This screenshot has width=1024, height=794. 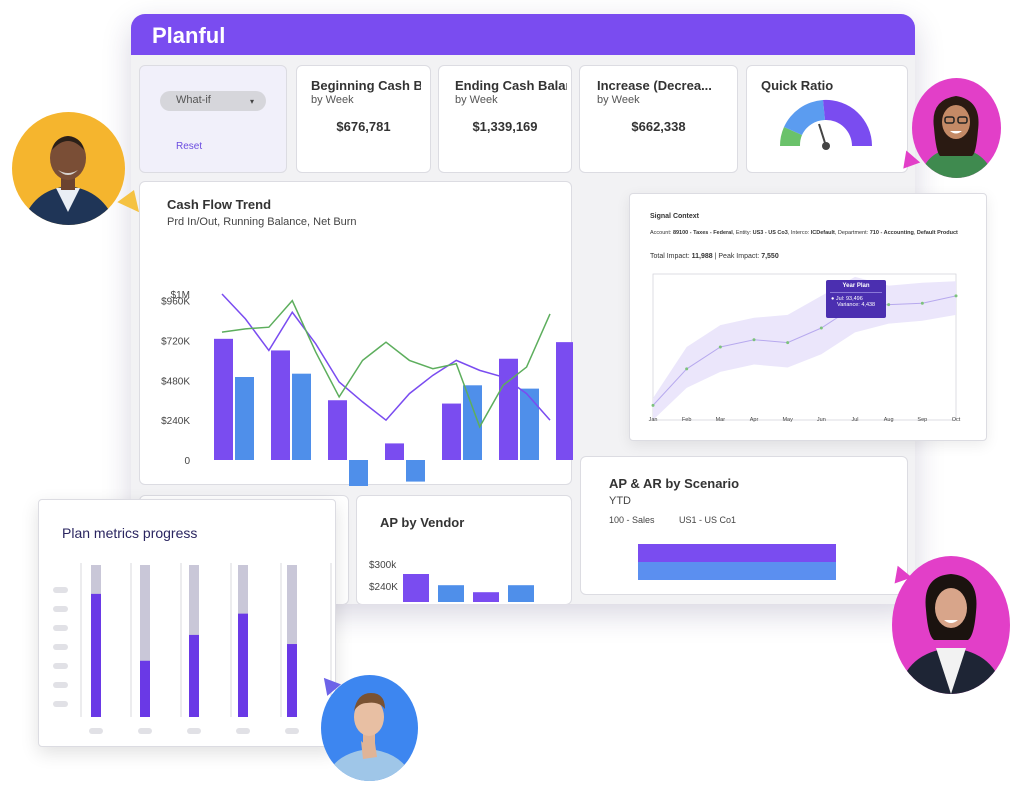 I want to click on quick-ratio-card: Quick Ratio, so click(x=827, y=119).